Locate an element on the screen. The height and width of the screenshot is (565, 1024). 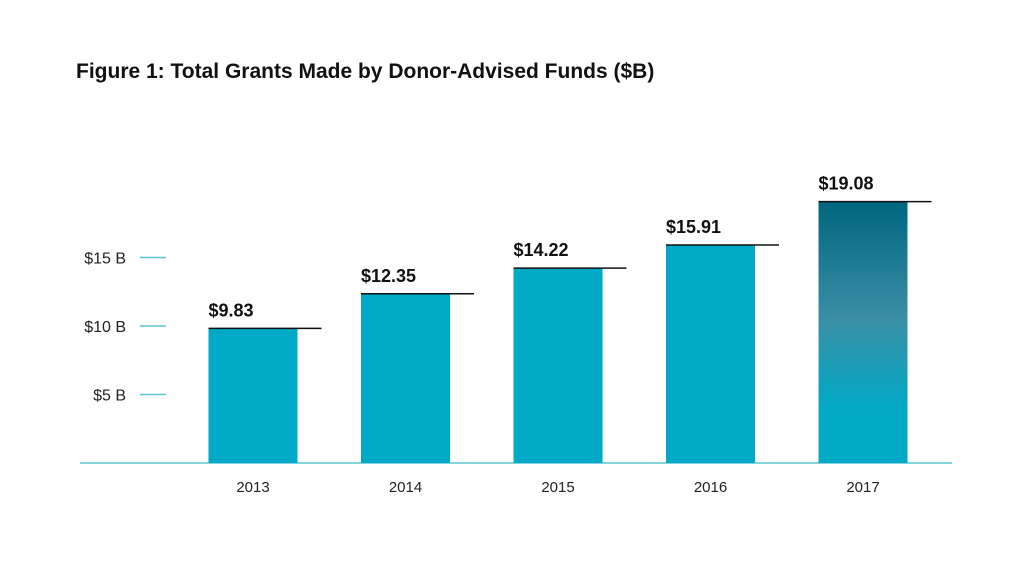
data-label: $9.83 is located at coordinates (231, 310).